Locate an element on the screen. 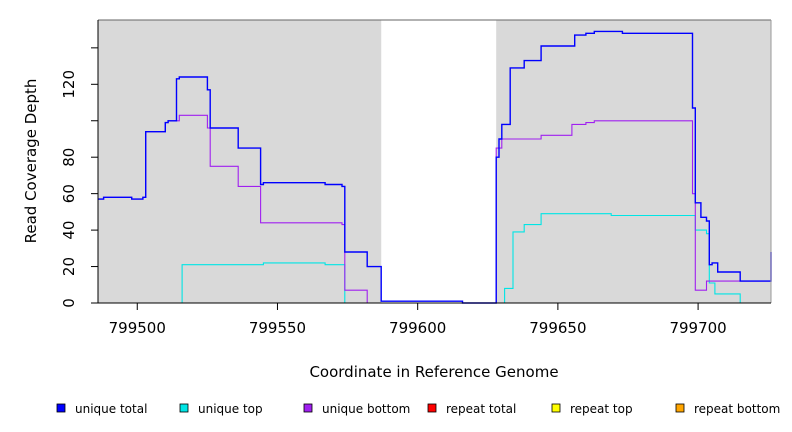 Image resolution: width=792 pixels, height=432 pixels. x-axis-title: Coordinate in Reference Genome is located at coordinates (433, 372).